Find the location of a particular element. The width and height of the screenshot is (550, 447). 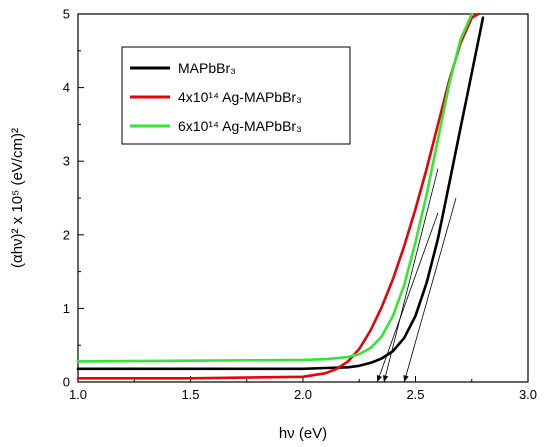

x-axis-ticks: 1.0 1.5 2.0 2.5 3.0 is located at coordinates (303, 389).